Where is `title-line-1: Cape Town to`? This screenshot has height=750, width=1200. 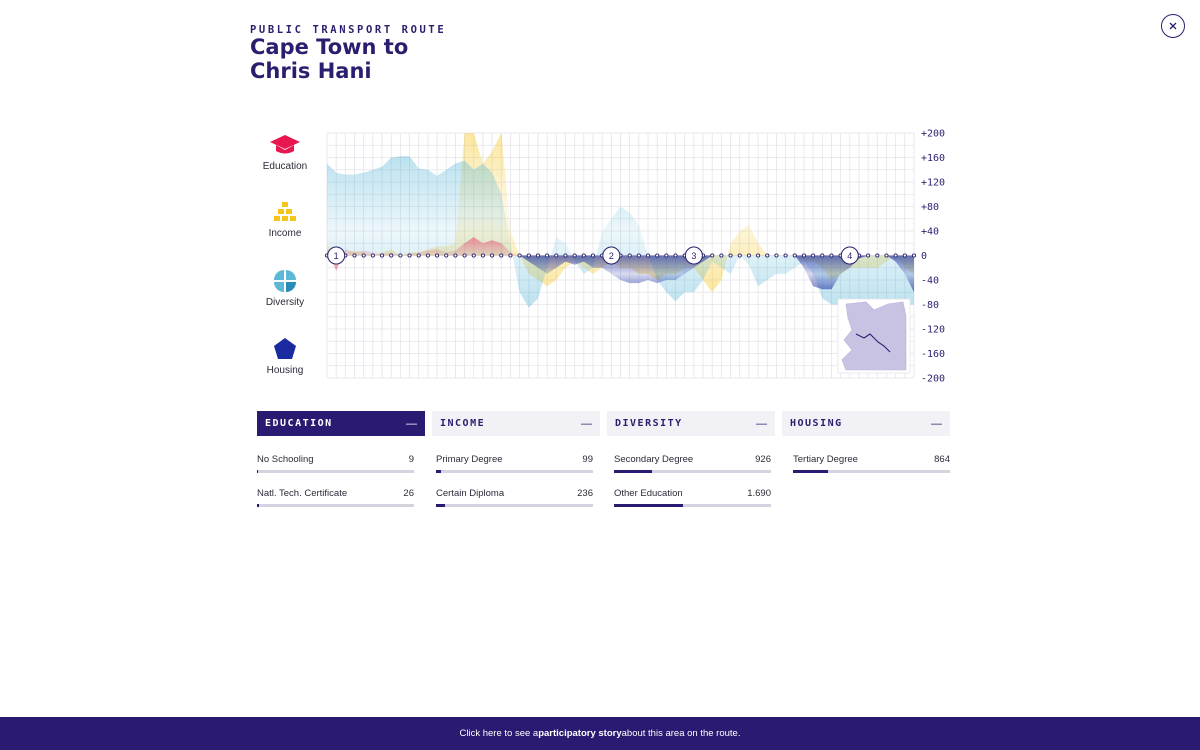
title-line-1: Cape Town to is located at coordinates (329, 47).